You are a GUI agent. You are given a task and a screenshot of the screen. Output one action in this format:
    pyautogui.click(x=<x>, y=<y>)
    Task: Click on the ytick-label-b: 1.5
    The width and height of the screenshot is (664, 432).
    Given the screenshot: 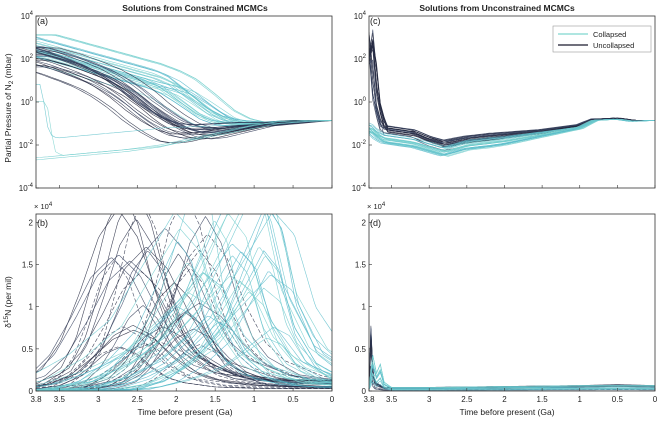 What is the action you would take?
    pyautogui.click(x=28, y=265)
    